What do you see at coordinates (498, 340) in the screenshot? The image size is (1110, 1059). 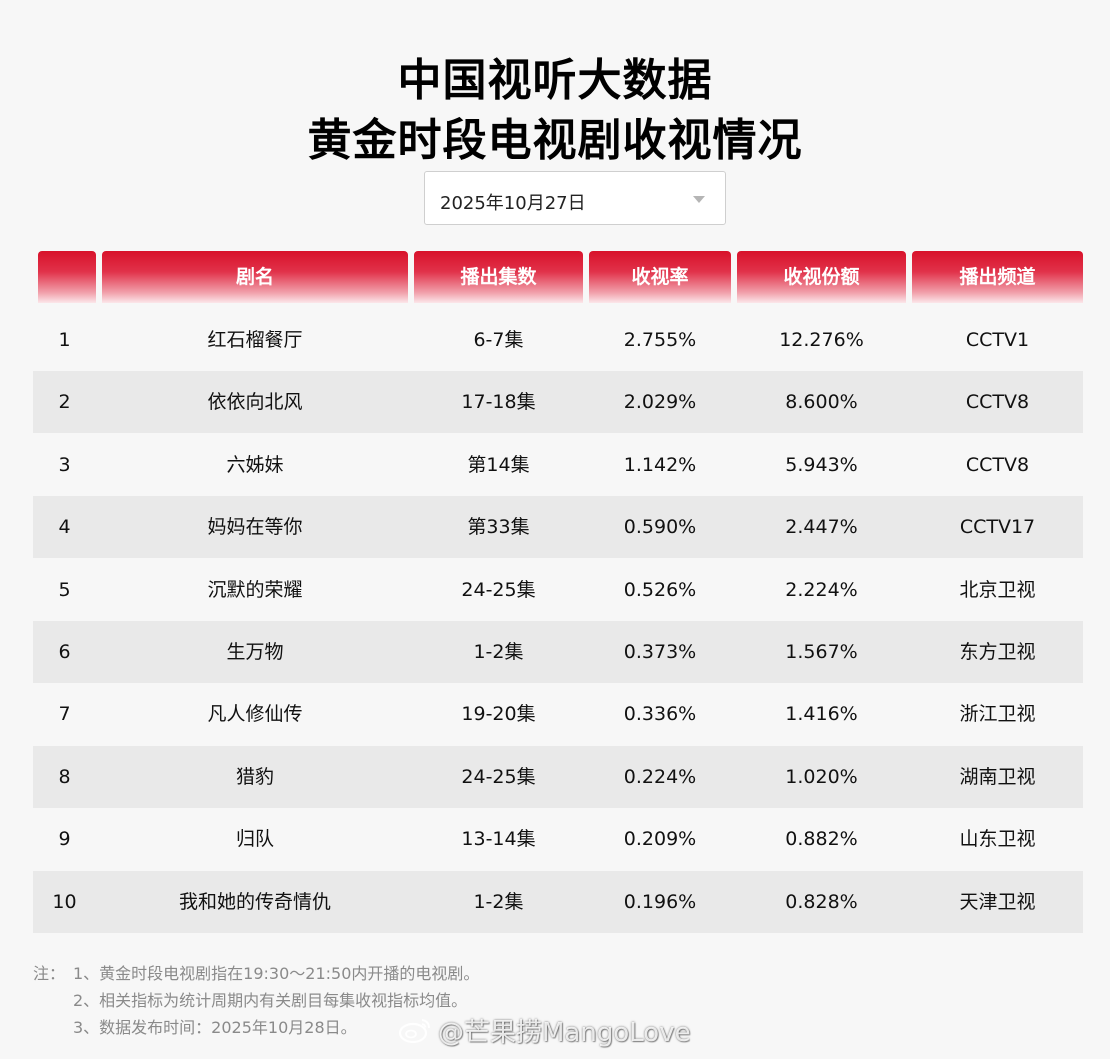 I see `cell-episodes: 6-7集` at bounding box center [498, 340].